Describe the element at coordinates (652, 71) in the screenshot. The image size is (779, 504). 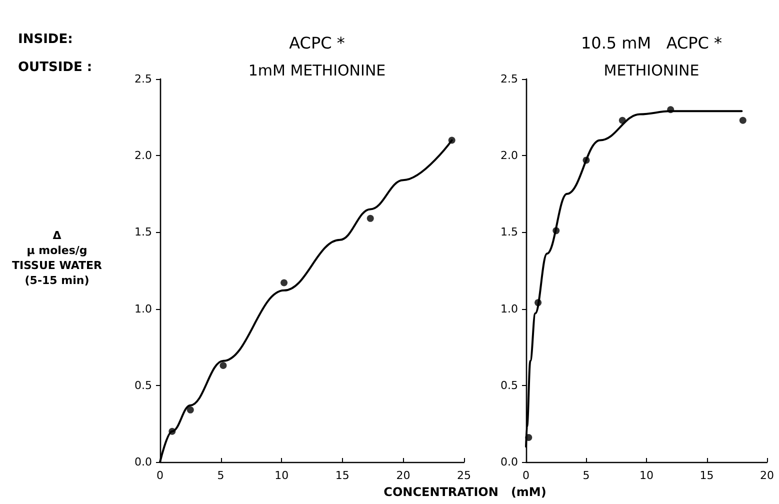
I see `chart-subtitle: METHIONINE` at that location.